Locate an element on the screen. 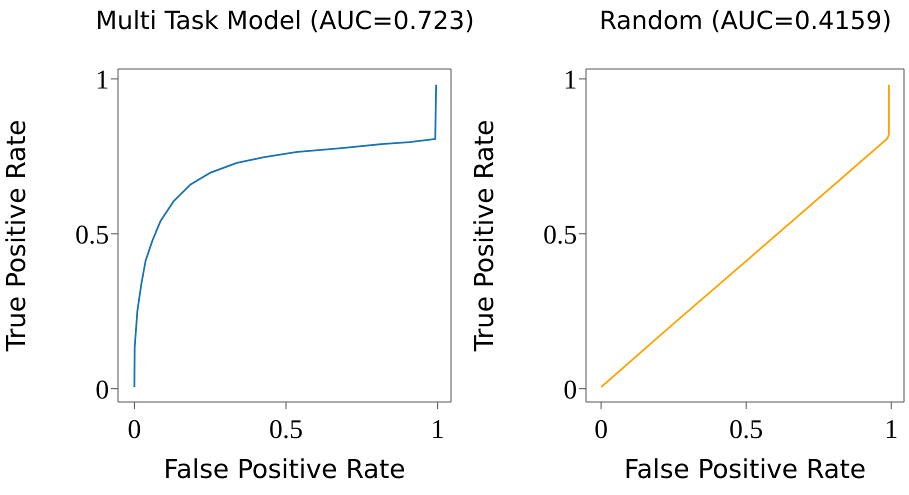 The height and width of the screenshot is (495, 909). chart-title: Random (AUC=0.4159) is located at coordinates (745, 20).